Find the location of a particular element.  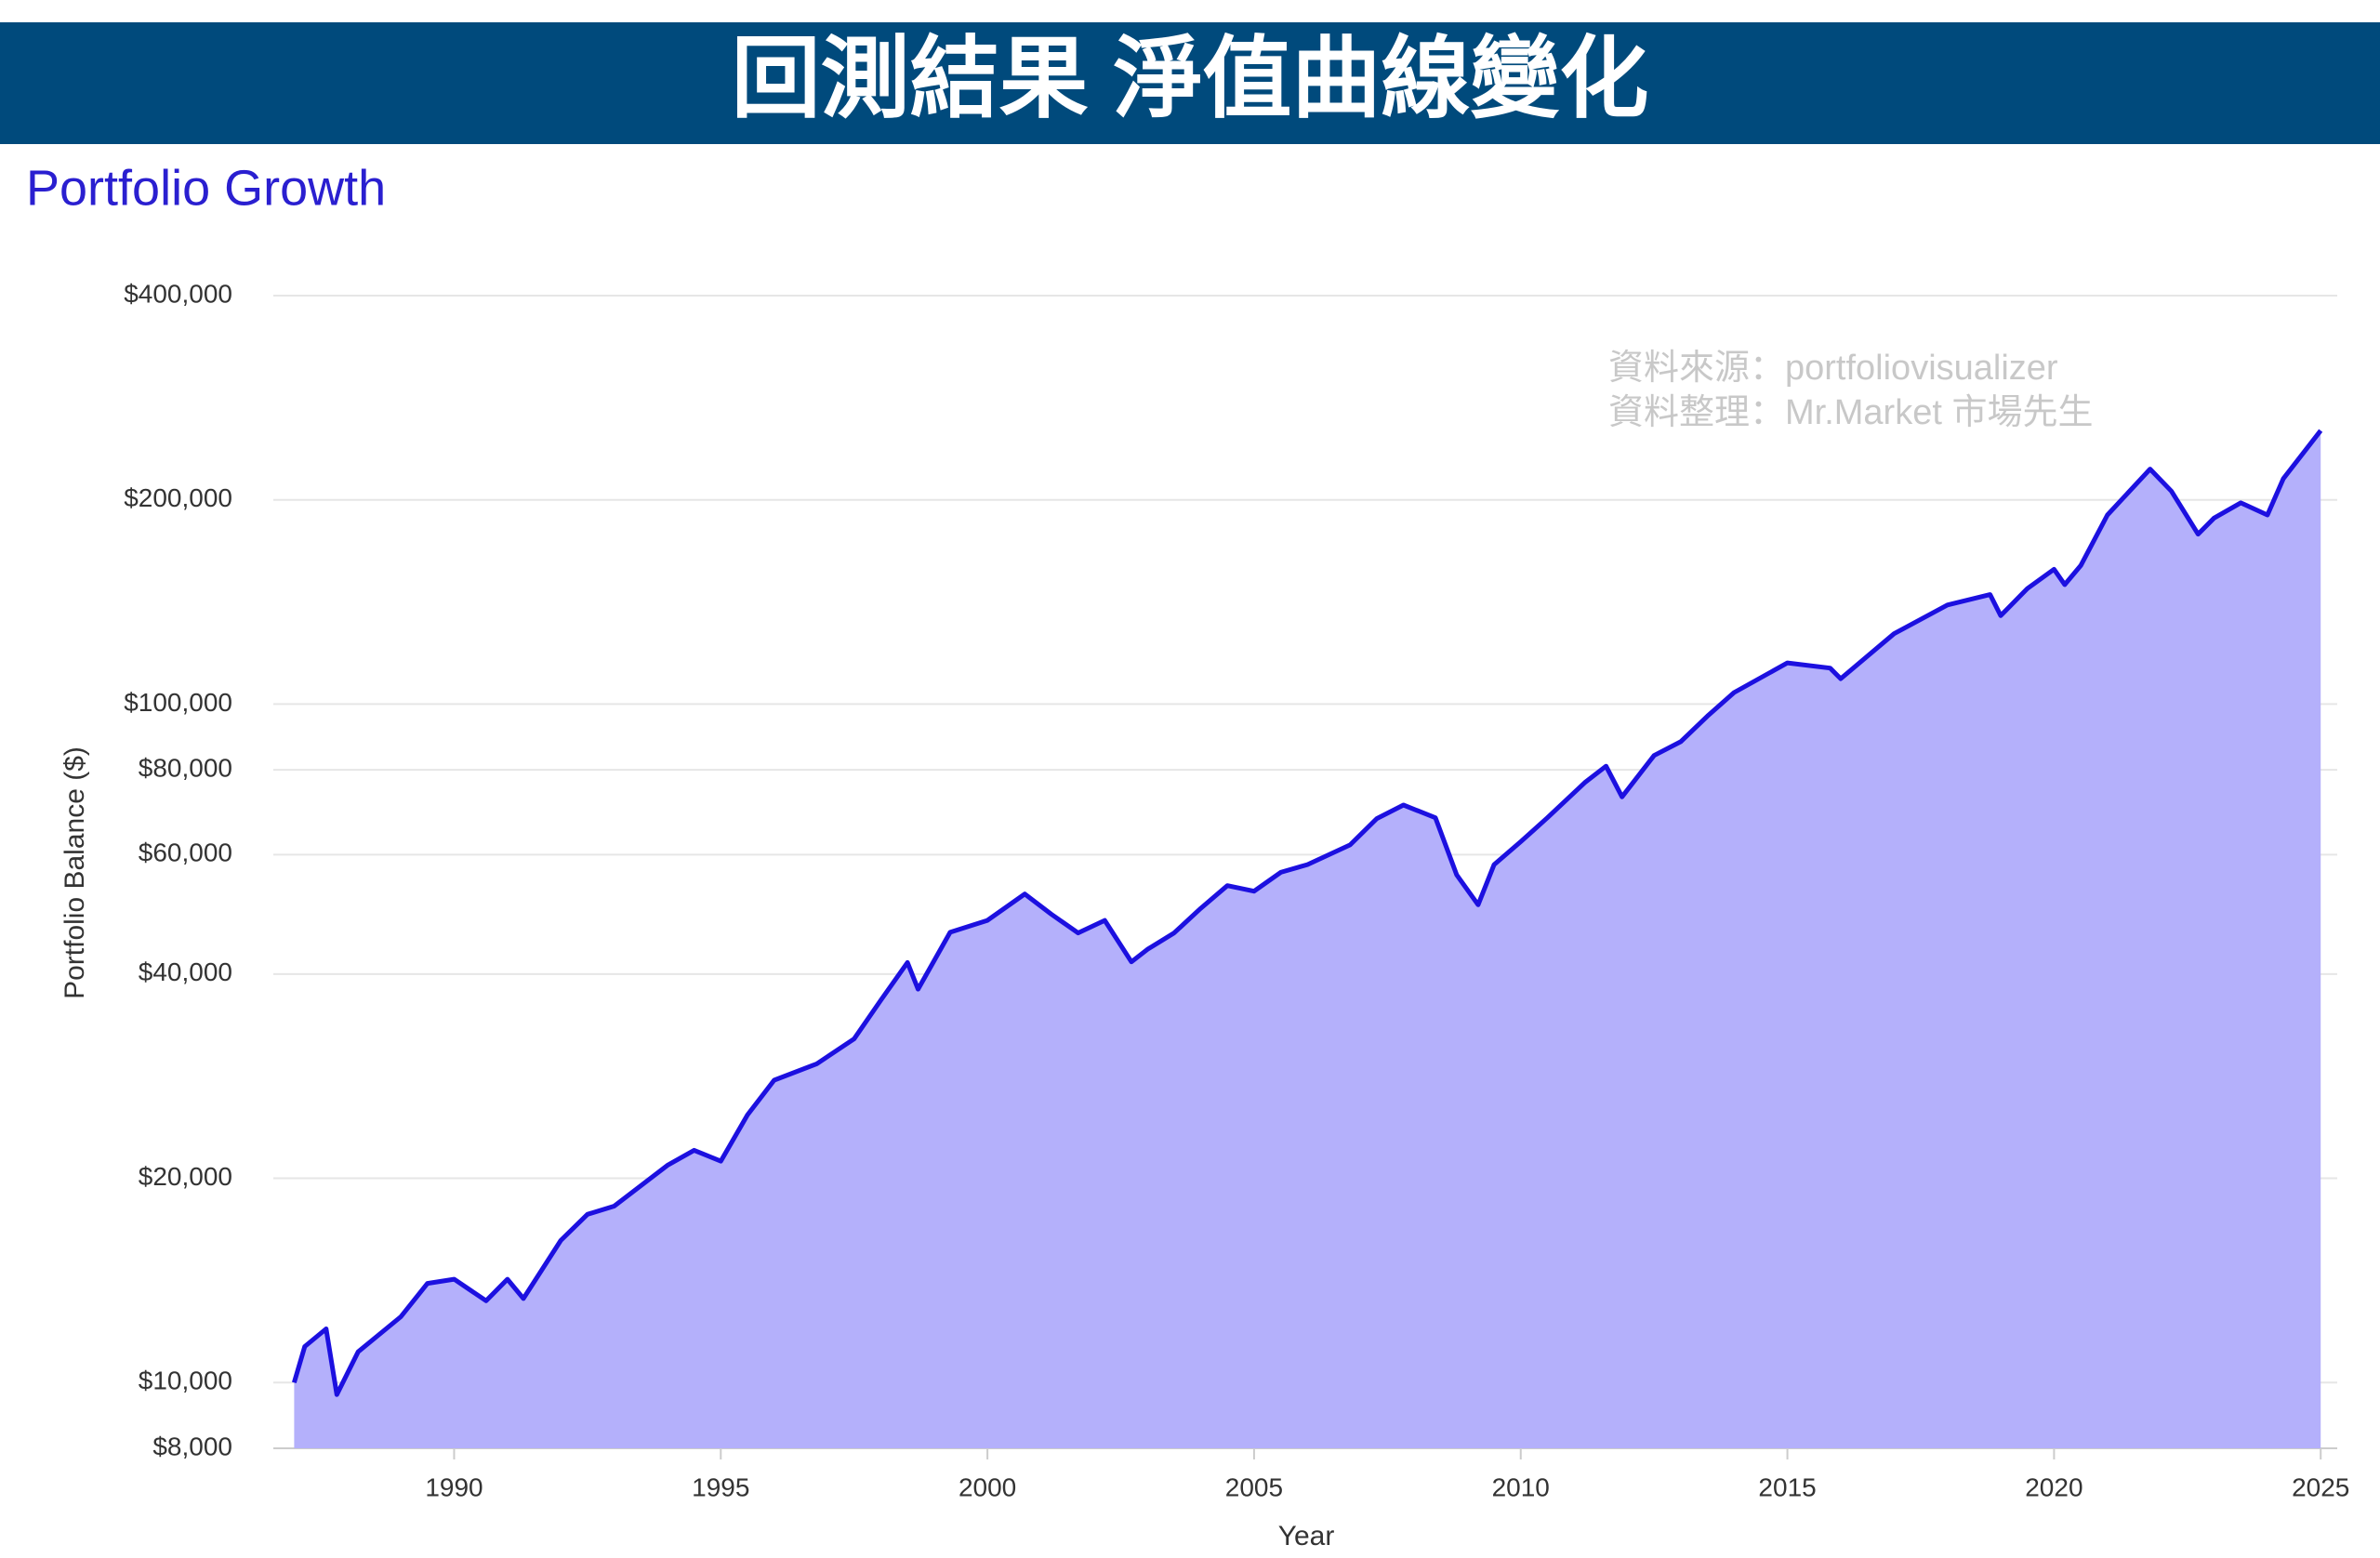

y-tick-label: $80,000 is located at coordinates (185, 768).